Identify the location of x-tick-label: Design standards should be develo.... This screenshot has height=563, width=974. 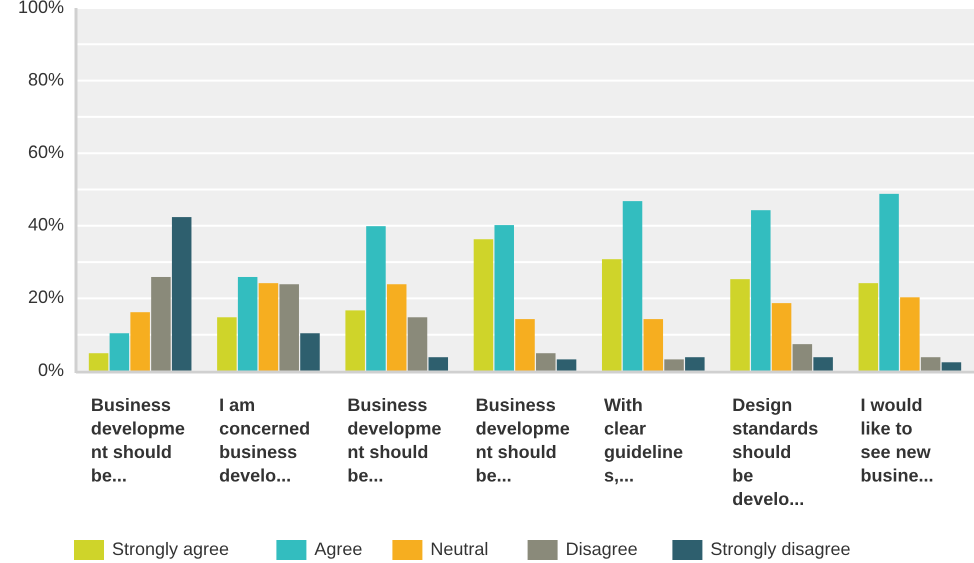
(775, 452).